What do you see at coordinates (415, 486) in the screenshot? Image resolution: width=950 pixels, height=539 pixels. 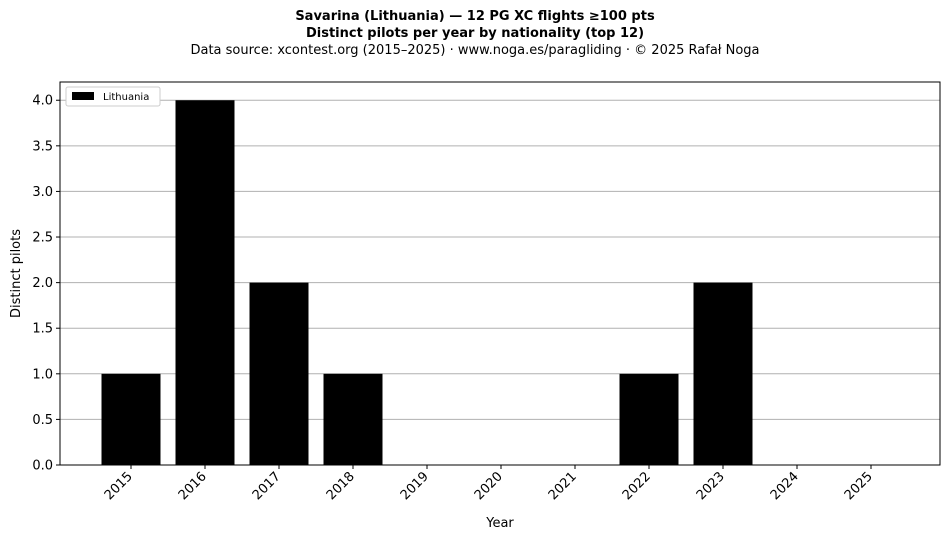 I see `x-tick-label: 2019` at bounding box center [415, 486].